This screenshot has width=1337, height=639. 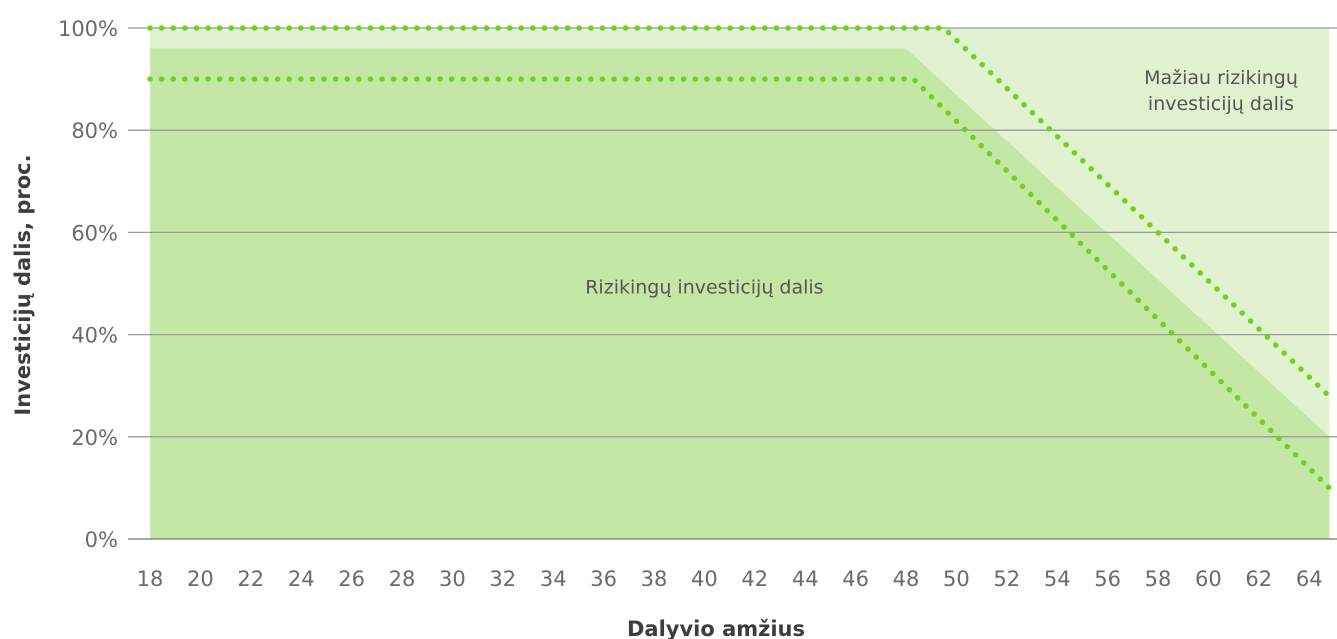 What do you see at coordinates (1221, 104) in the screenshot?
I see `region-label-line: investicijų dalis` at bounding box center [1221, 104].